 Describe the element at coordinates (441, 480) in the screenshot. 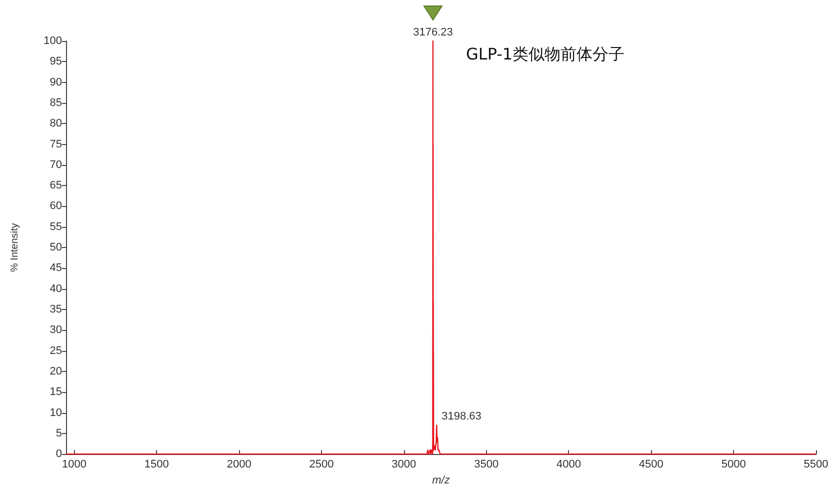

I see `x-axis-title: m/z` at that location.